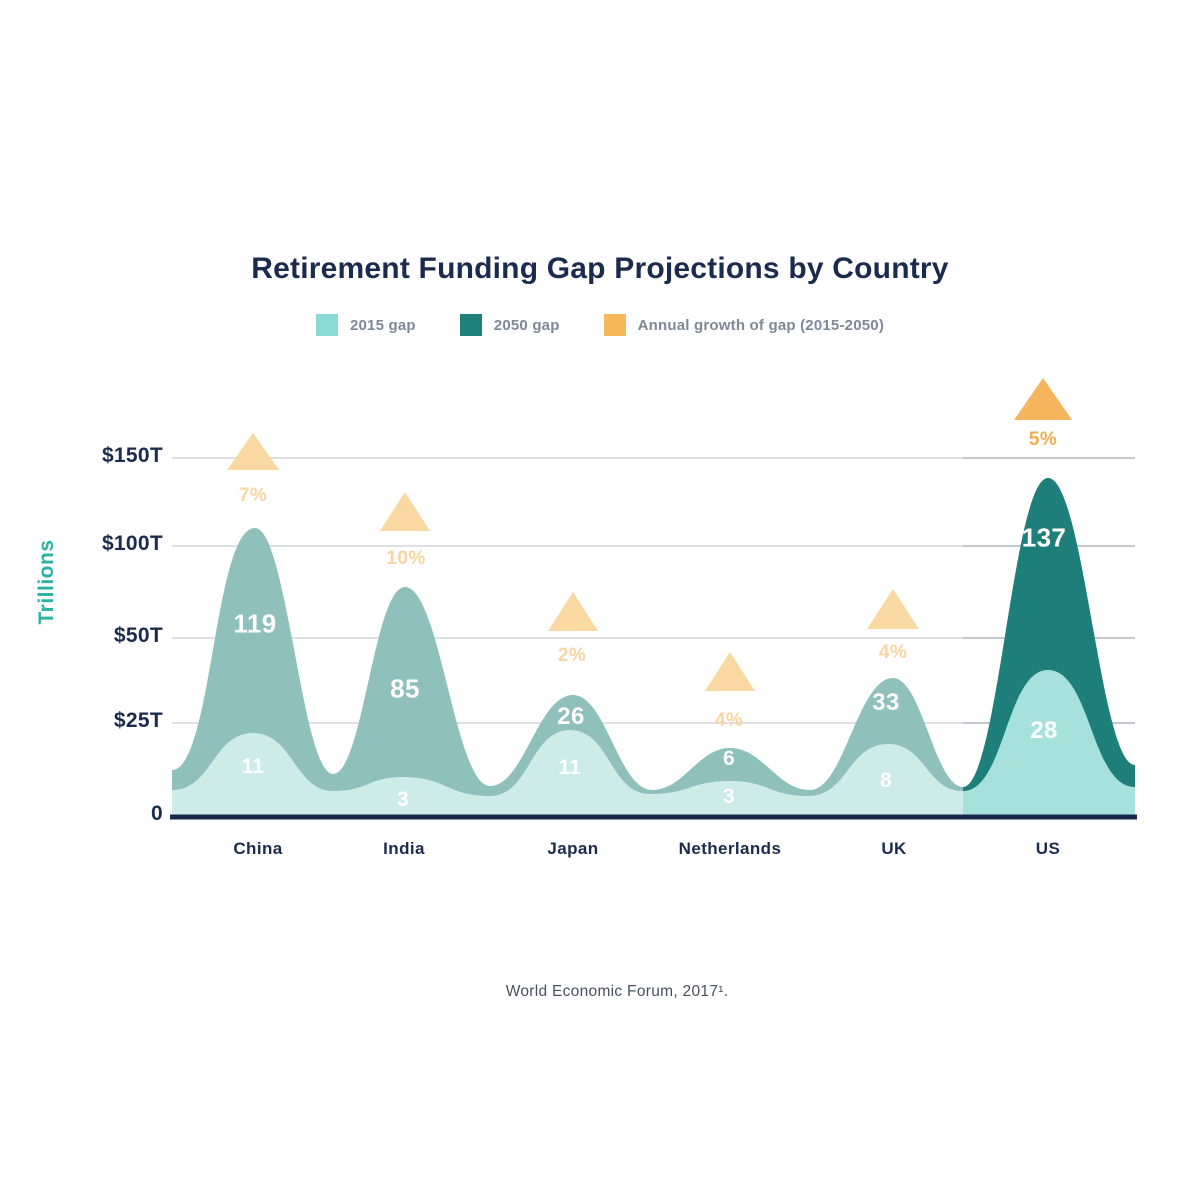 The height and width of the screenshot is (1200, 1200). I want to click on y-tick-100t: $100T, so click(132, 543).